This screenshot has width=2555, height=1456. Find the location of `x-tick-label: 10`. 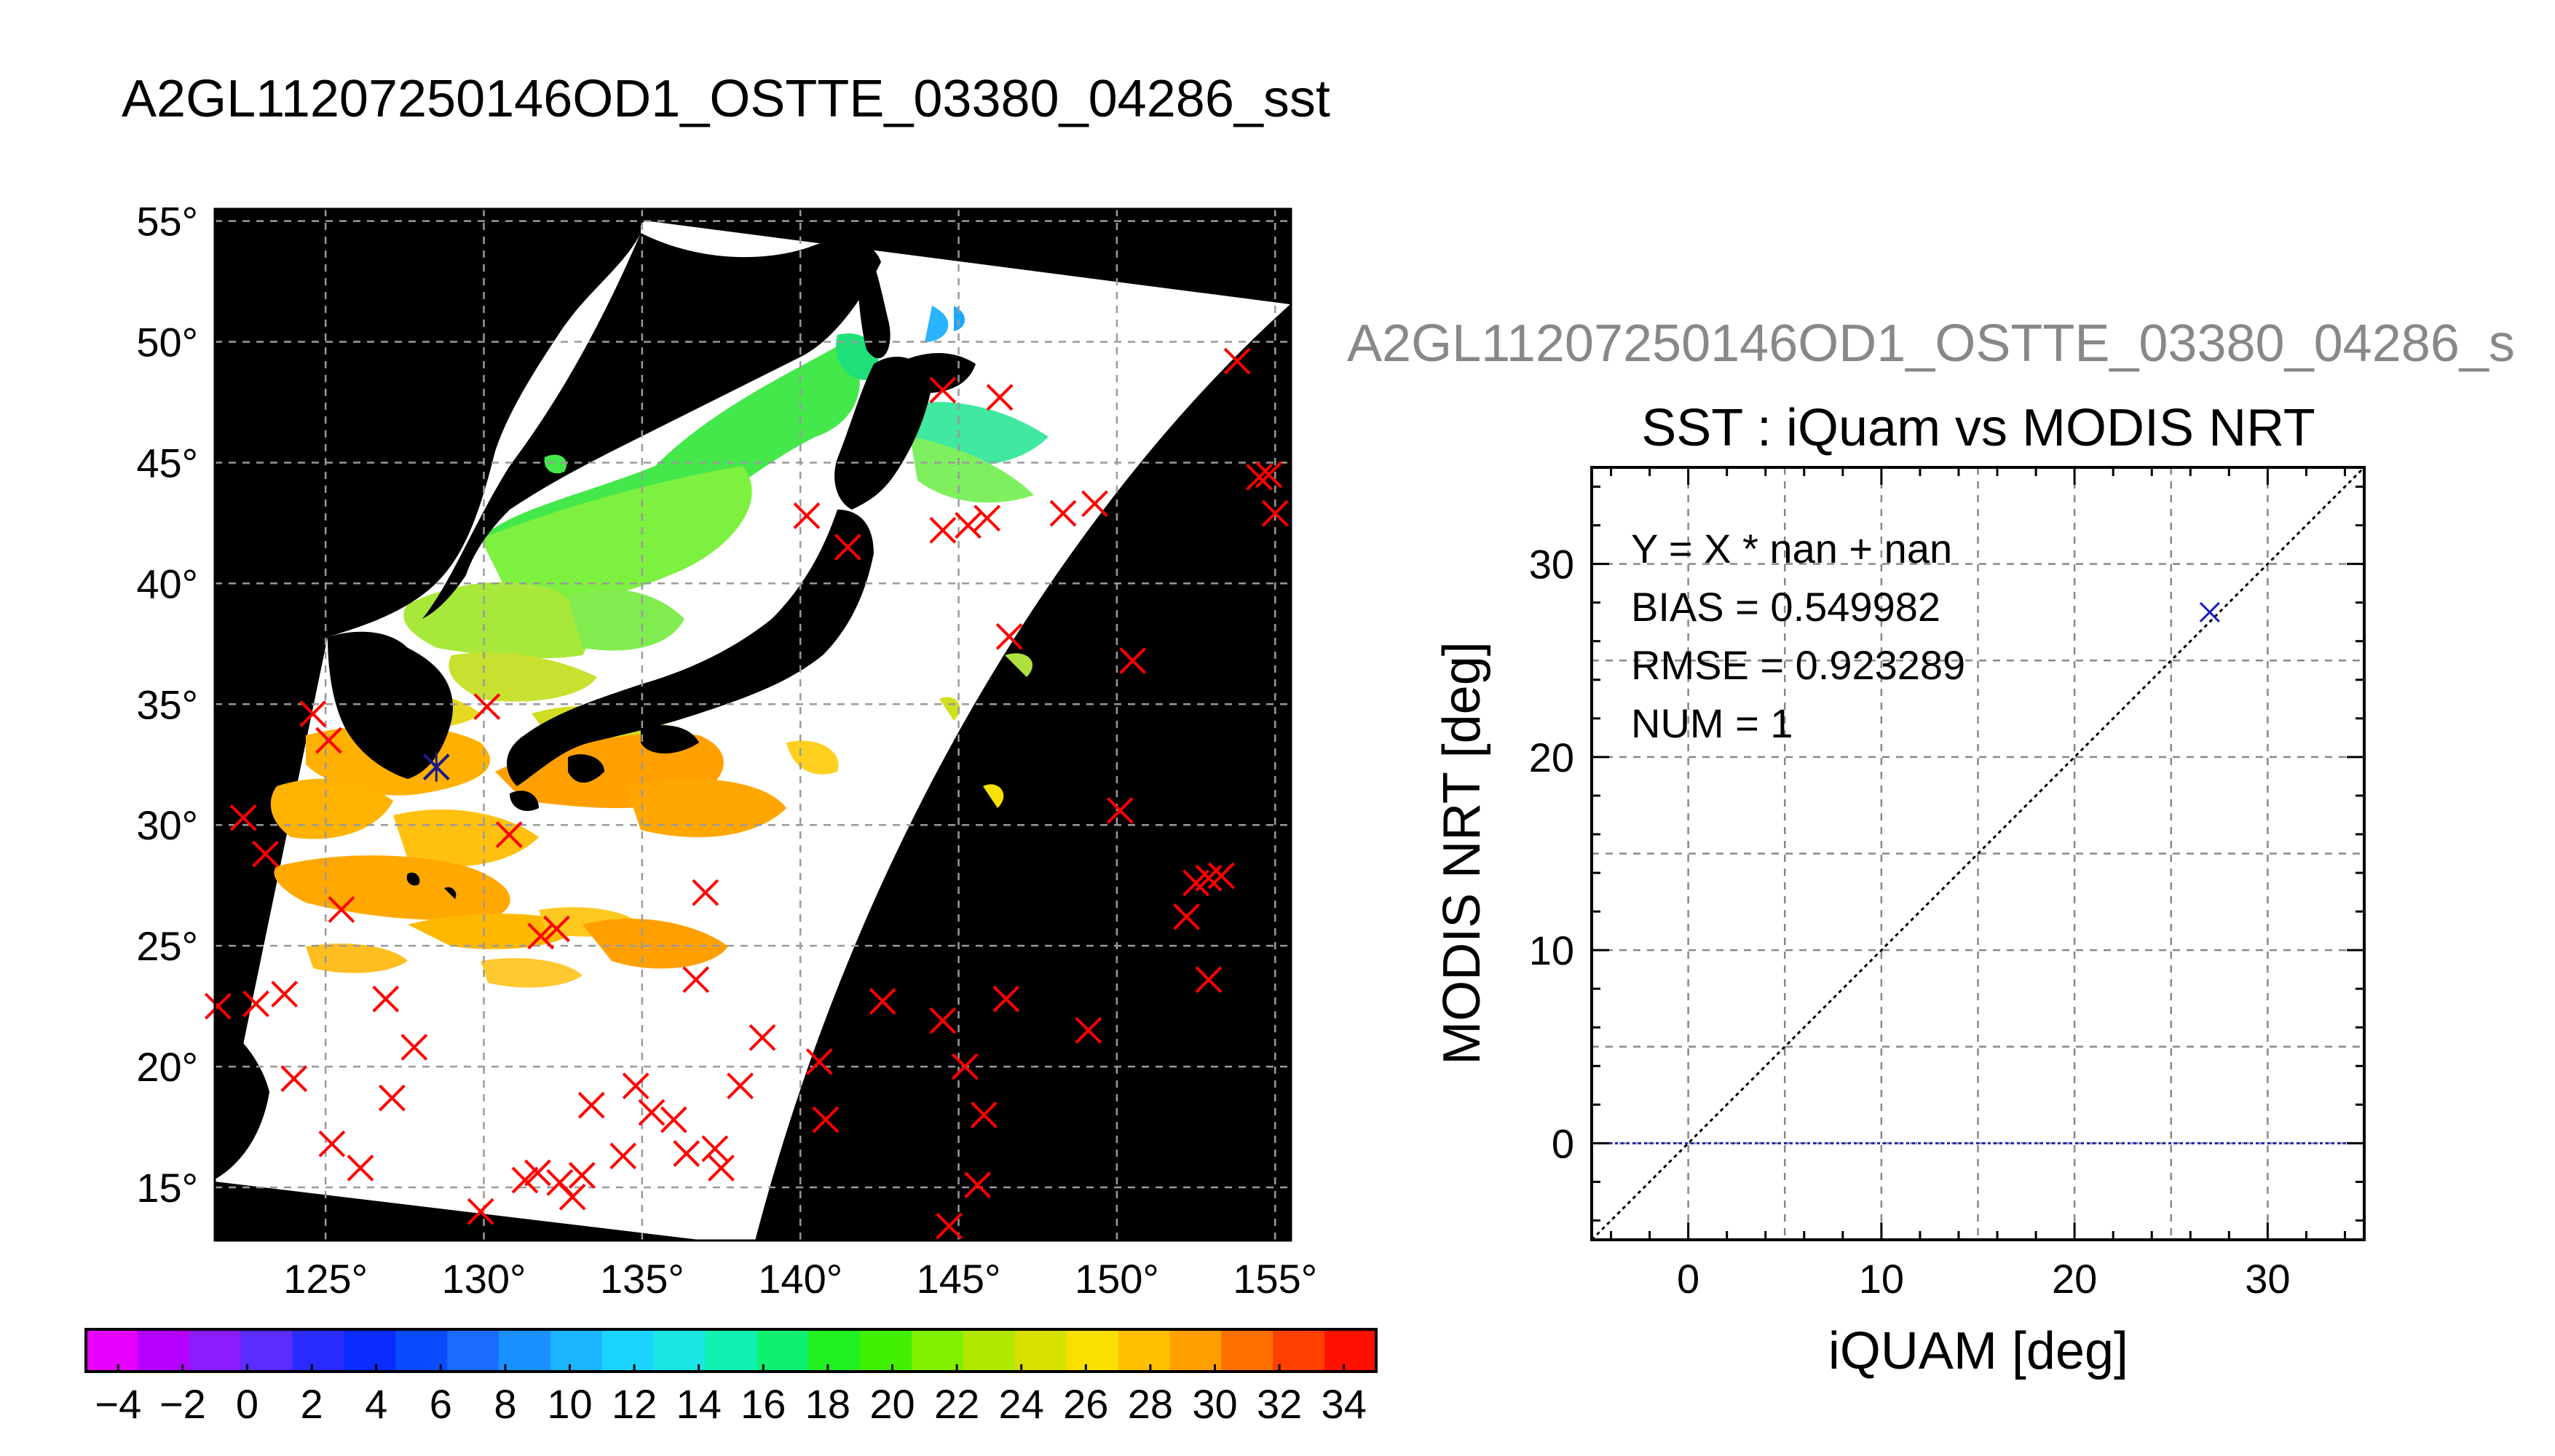

x-tick-label: 10 is located at coordinates (1881, 1279).